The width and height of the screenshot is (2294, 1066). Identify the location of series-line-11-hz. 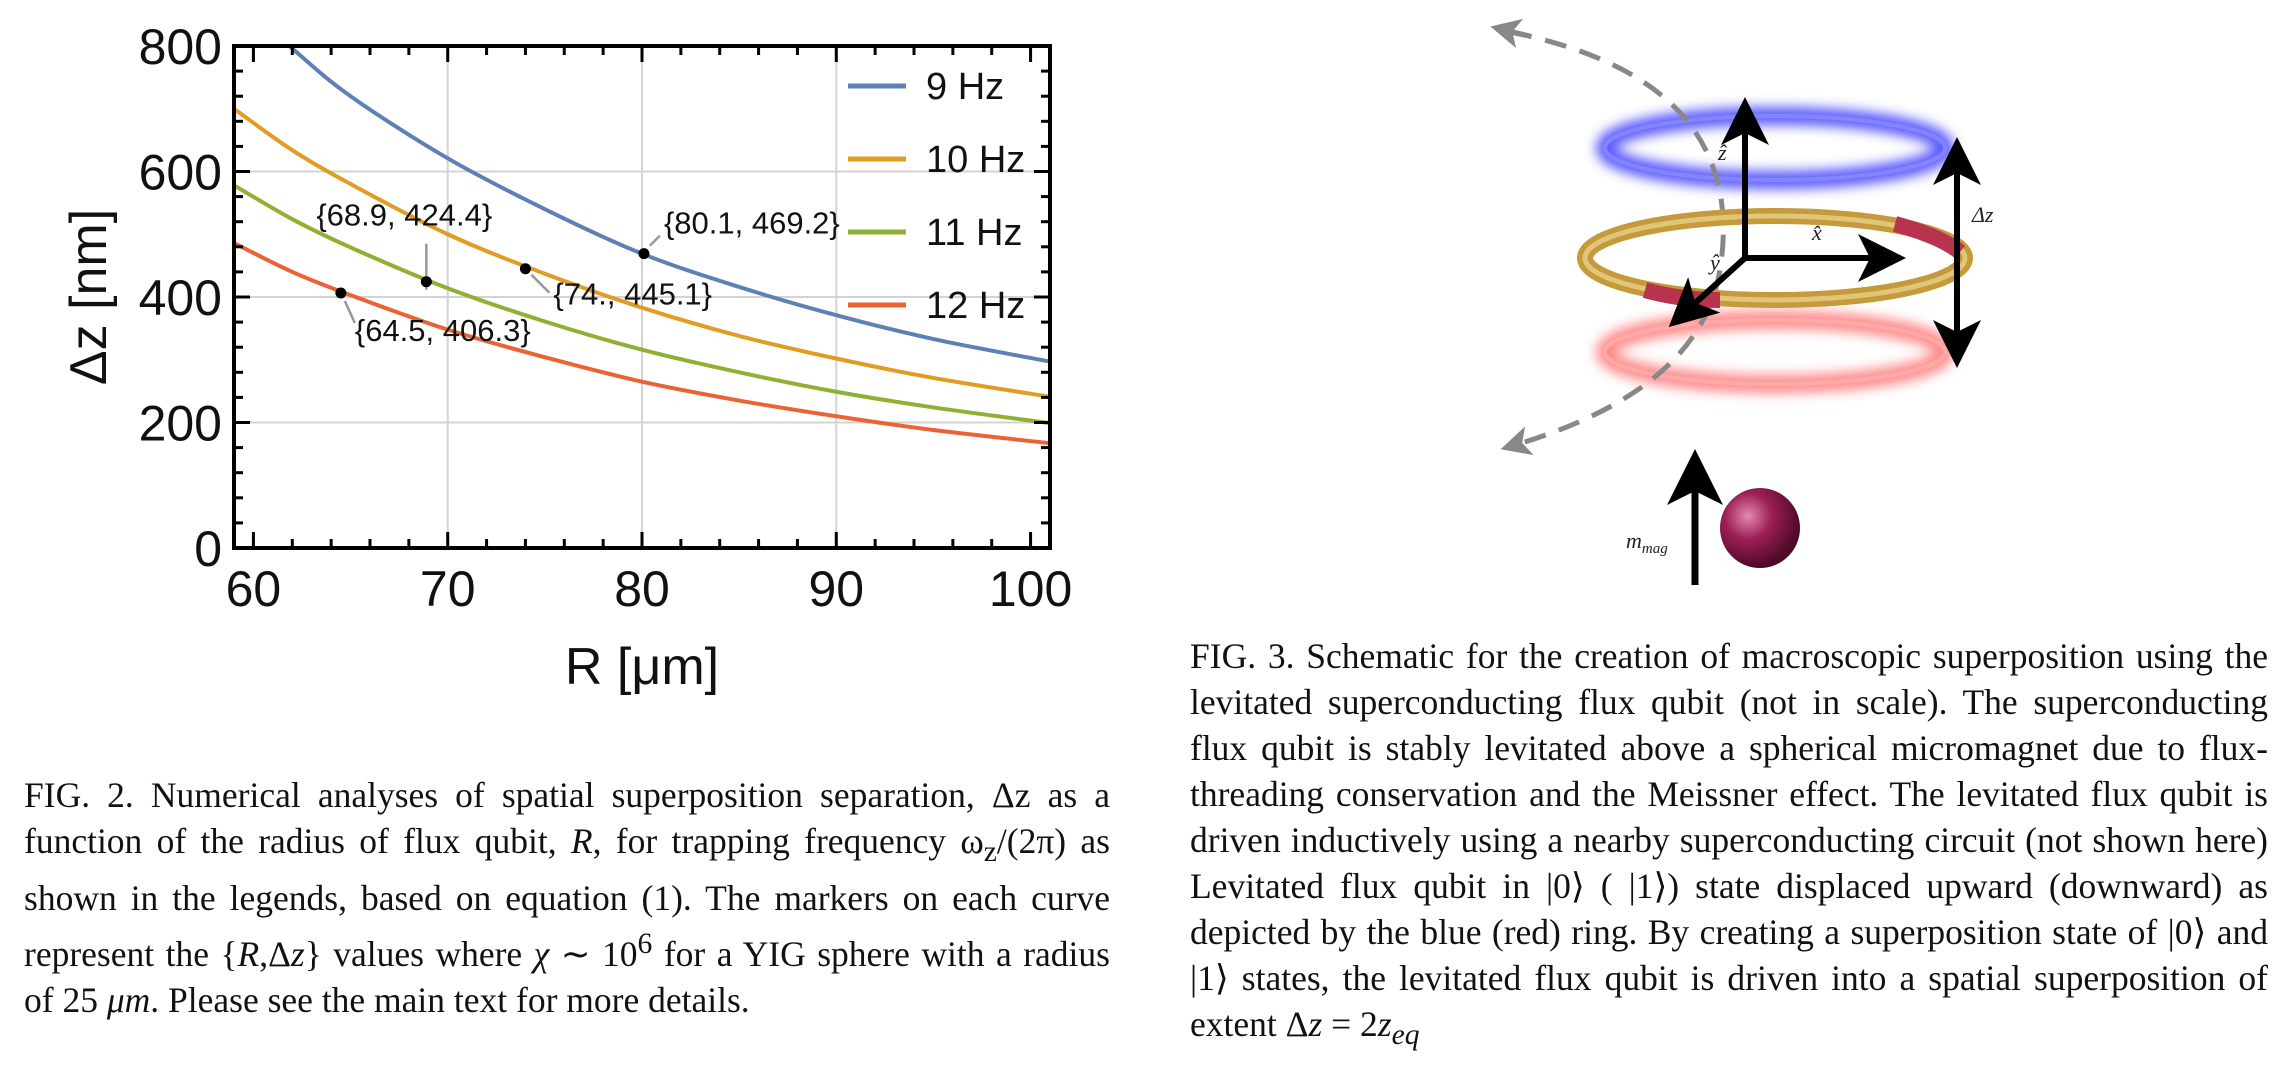
(642, 304).